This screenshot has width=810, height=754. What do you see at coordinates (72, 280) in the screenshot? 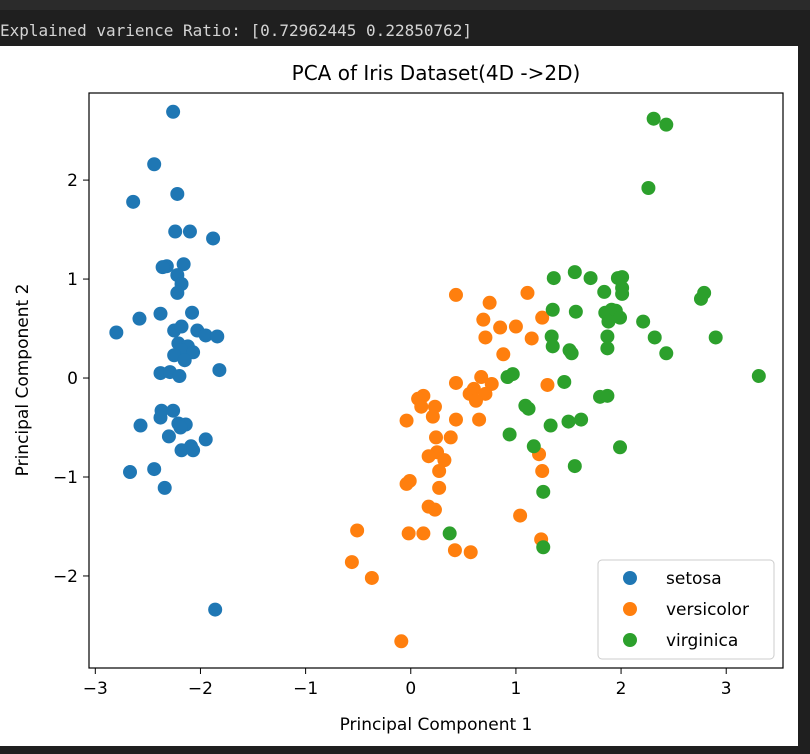
I see `y-tick-label: 1` at bounding box center [72, 280].